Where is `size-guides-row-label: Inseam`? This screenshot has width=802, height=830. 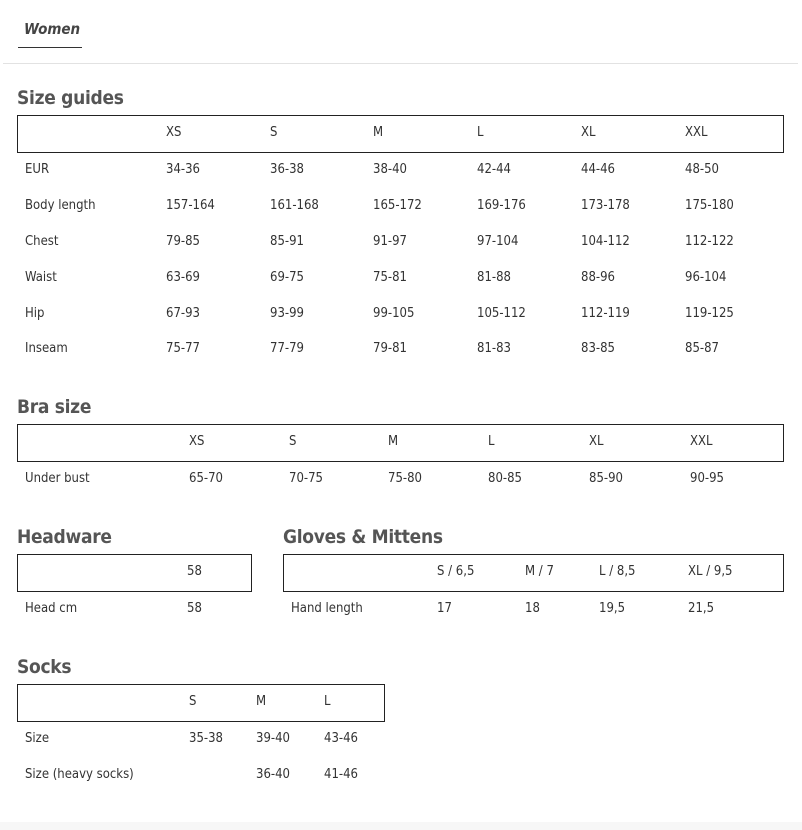 size-guides-row-label: Inseam is located at coordinates (46, 348).